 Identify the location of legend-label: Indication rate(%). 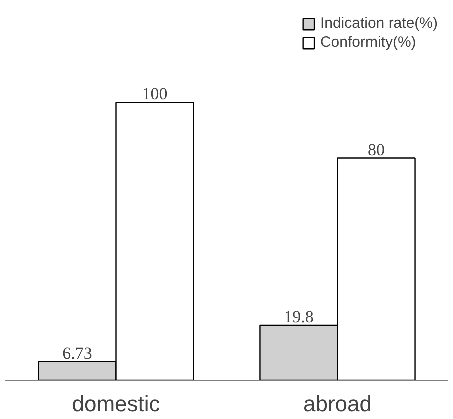
(379, 23).